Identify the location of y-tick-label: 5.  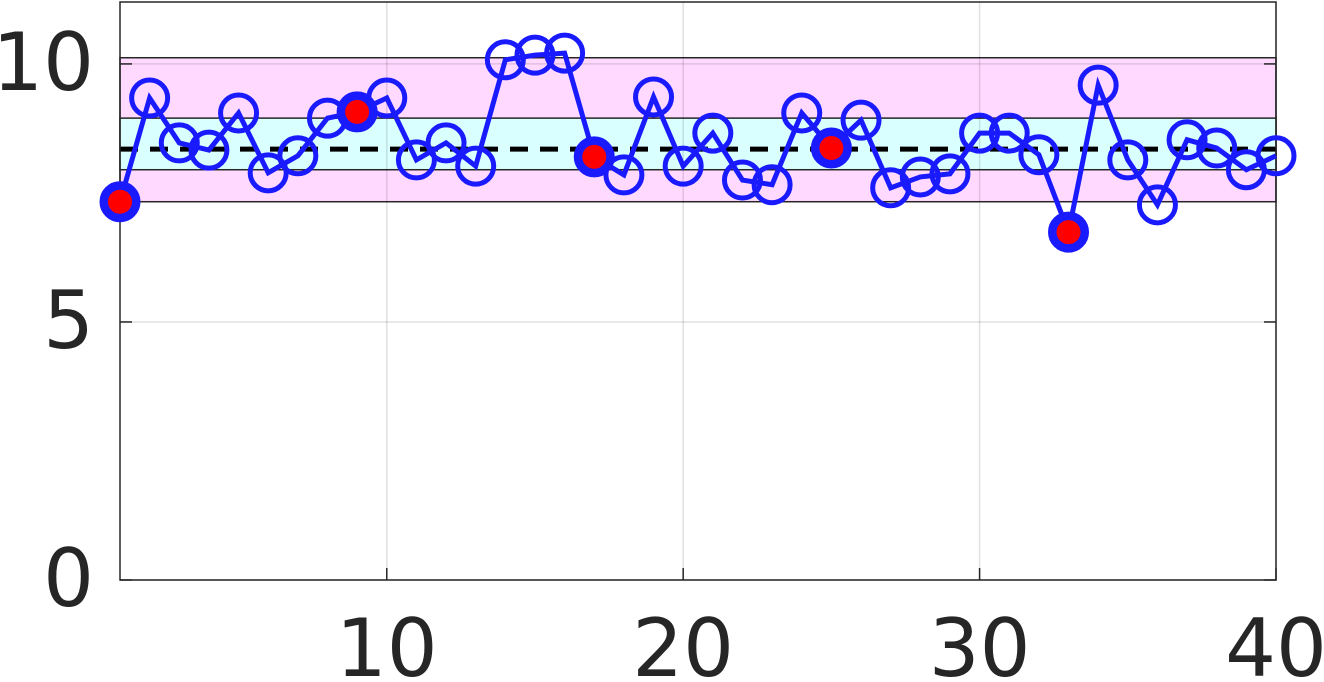
(68, 320).